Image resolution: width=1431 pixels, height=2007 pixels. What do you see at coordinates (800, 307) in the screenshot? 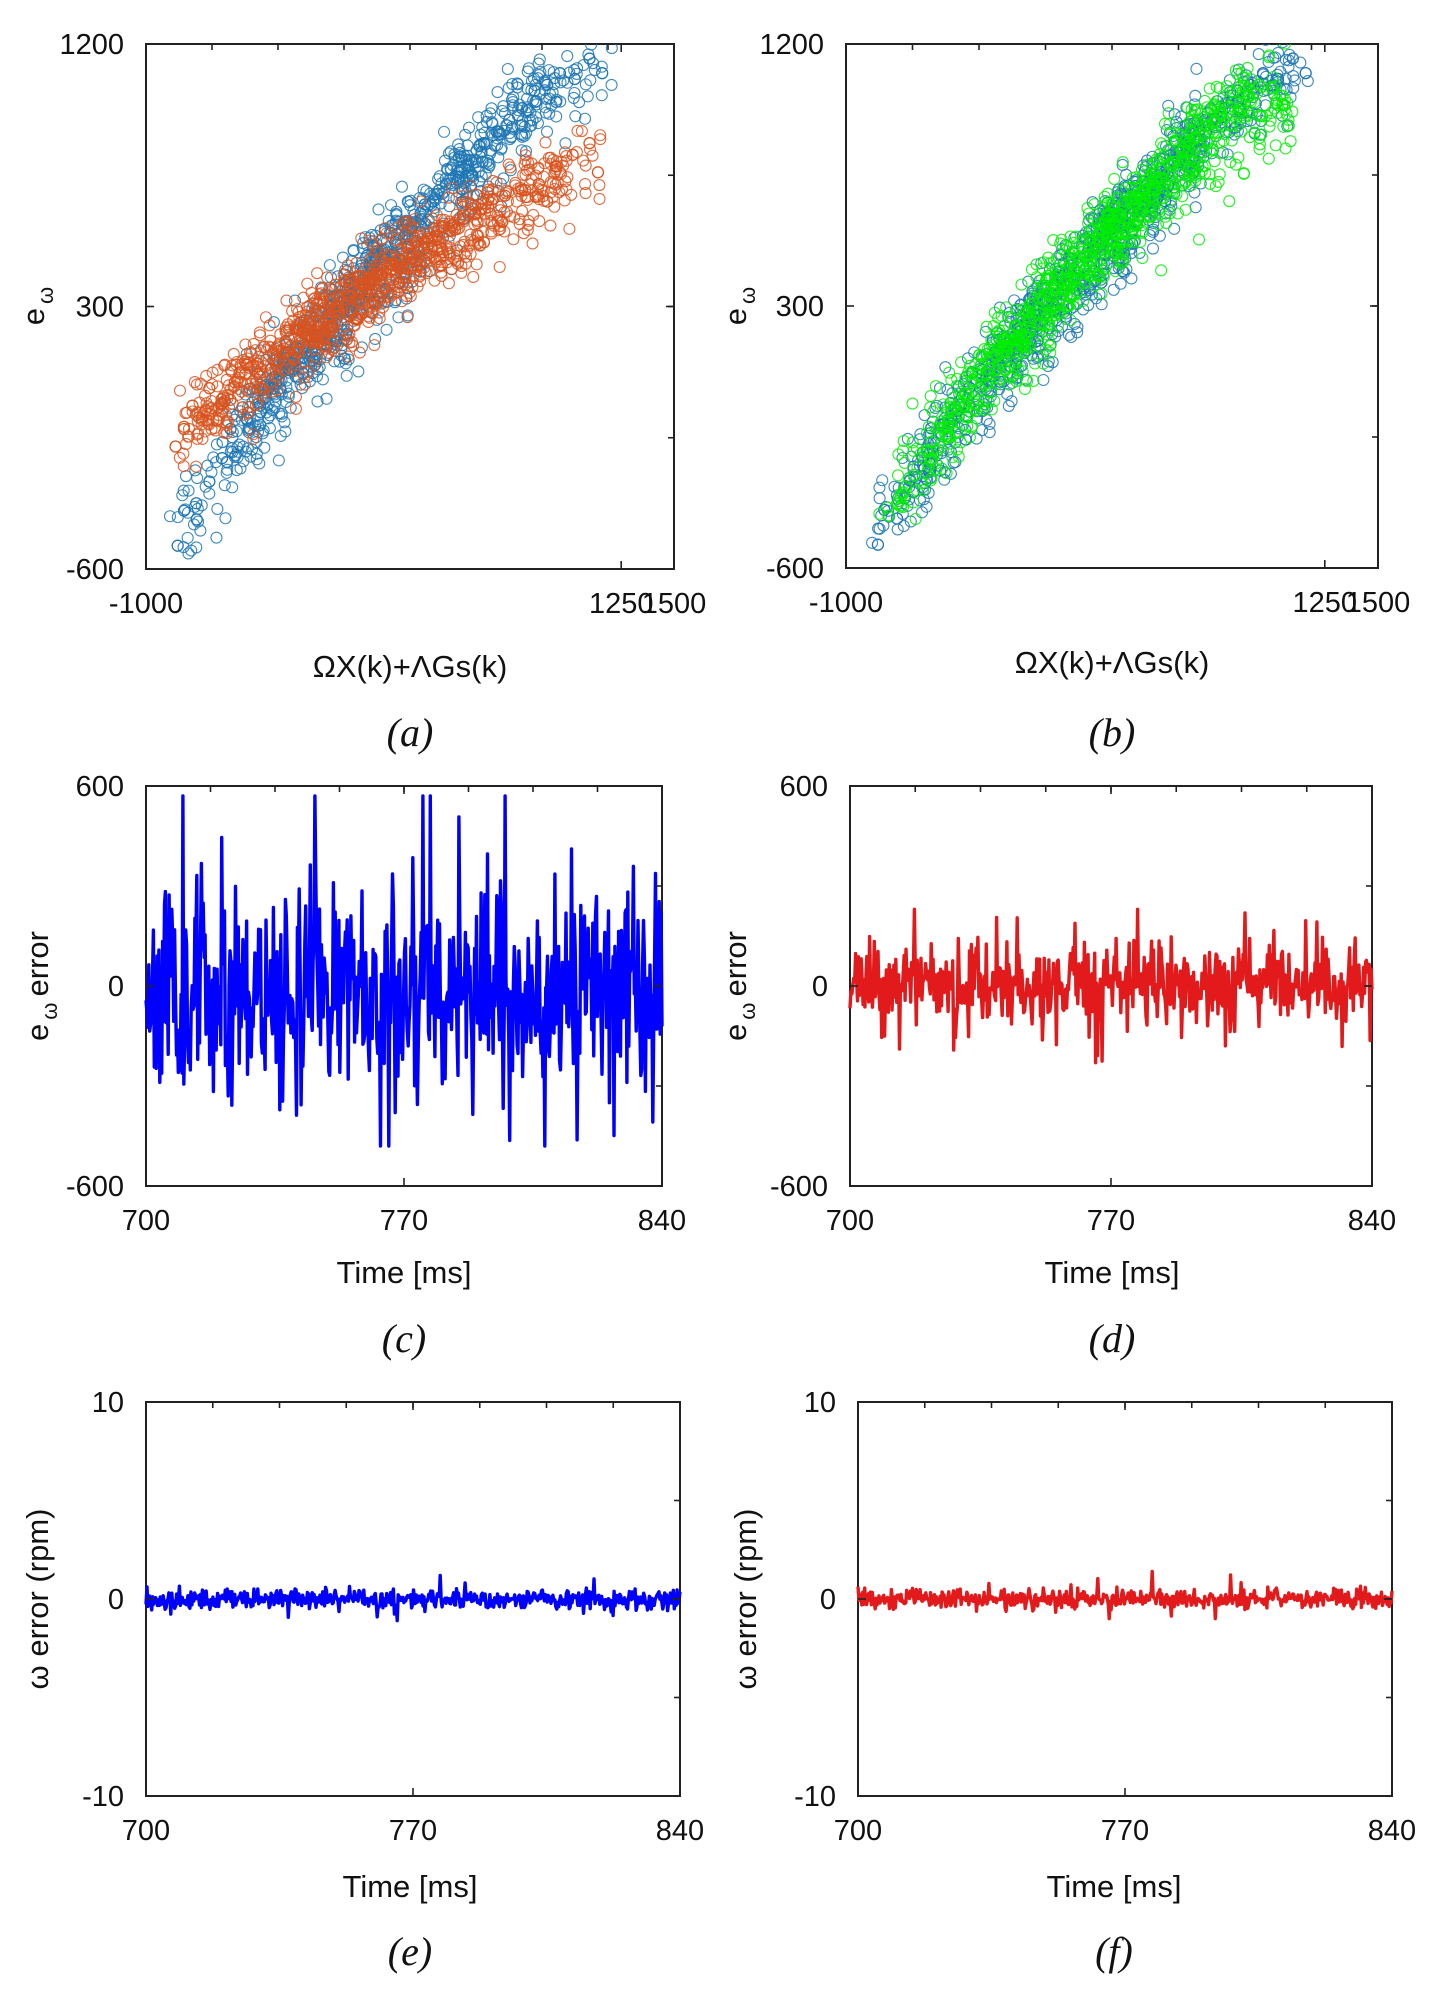
I see `y-tick-label: 300` at bounding box center [800, 307].